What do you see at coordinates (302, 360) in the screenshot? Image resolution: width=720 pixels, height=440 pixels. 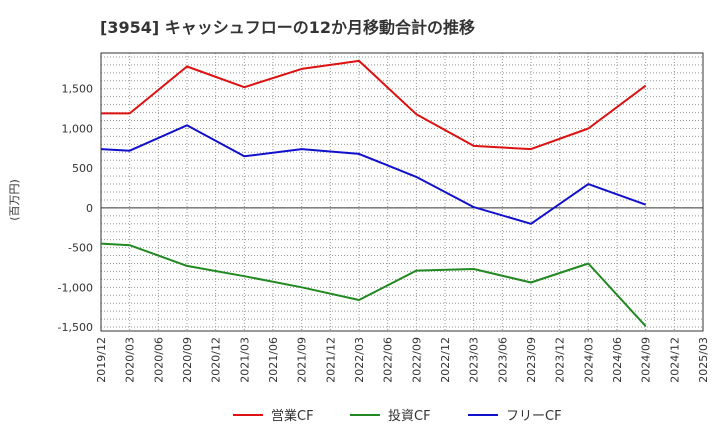 I see `x-tick-label: 2021/09` at bounding box center [302, 360].